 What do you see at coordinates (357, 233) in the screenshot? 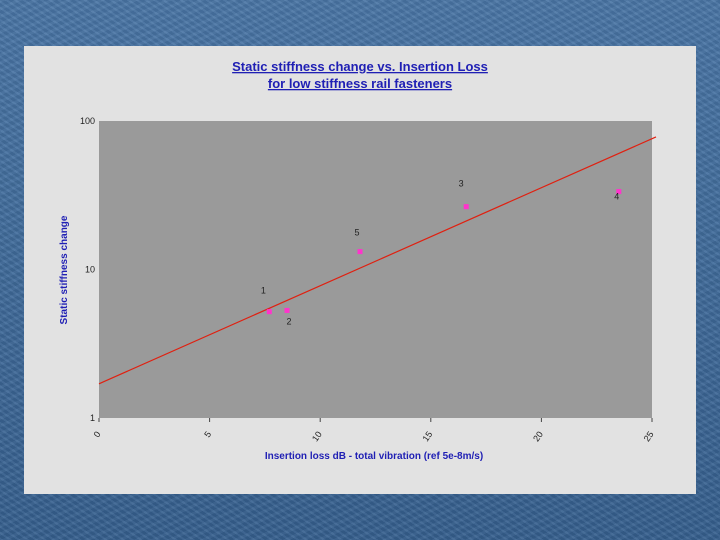
I see `data-point-label: 5` at bounding box center [357, 233].